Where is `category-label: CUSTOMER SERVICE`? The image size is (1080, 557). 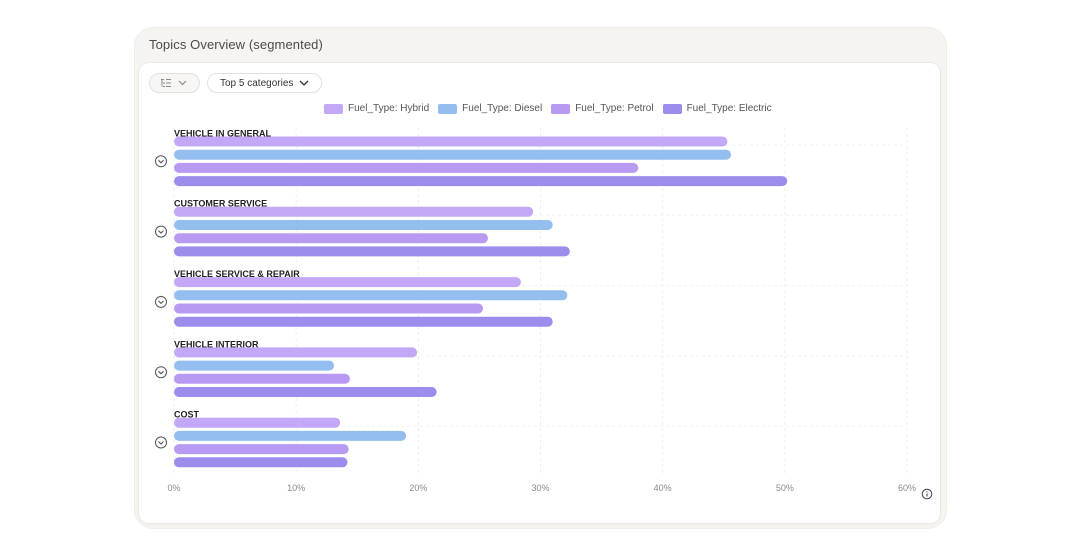 category-label: CUSTOMER SERVICE is located at coordinates (220, 204).